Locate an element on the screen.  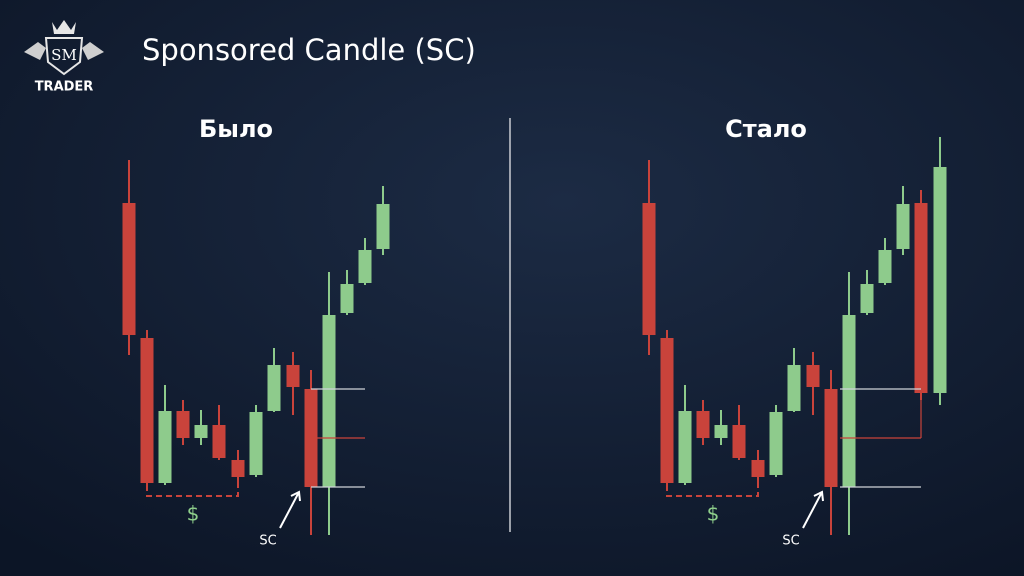
logo-shield is located at coordinates (64, 56).